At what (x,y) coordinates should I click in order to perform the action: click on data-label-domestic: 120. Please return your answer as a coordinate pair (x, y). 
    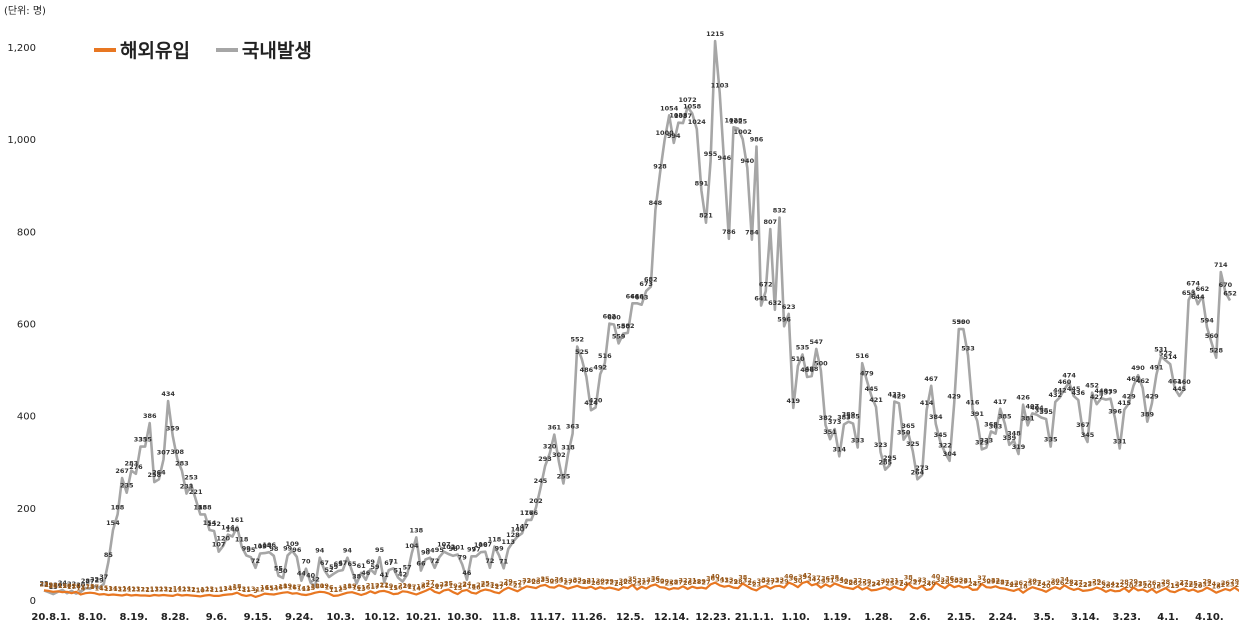
    Looking at the image, I should click on (223, 539).